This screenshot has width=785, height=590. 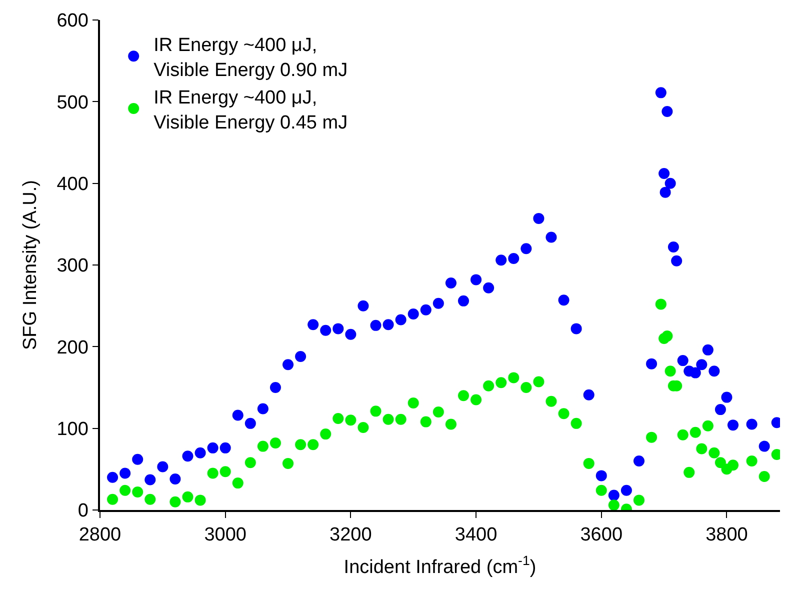 I want to click on x-tick-label: 3400, so click(x=476, y=535).